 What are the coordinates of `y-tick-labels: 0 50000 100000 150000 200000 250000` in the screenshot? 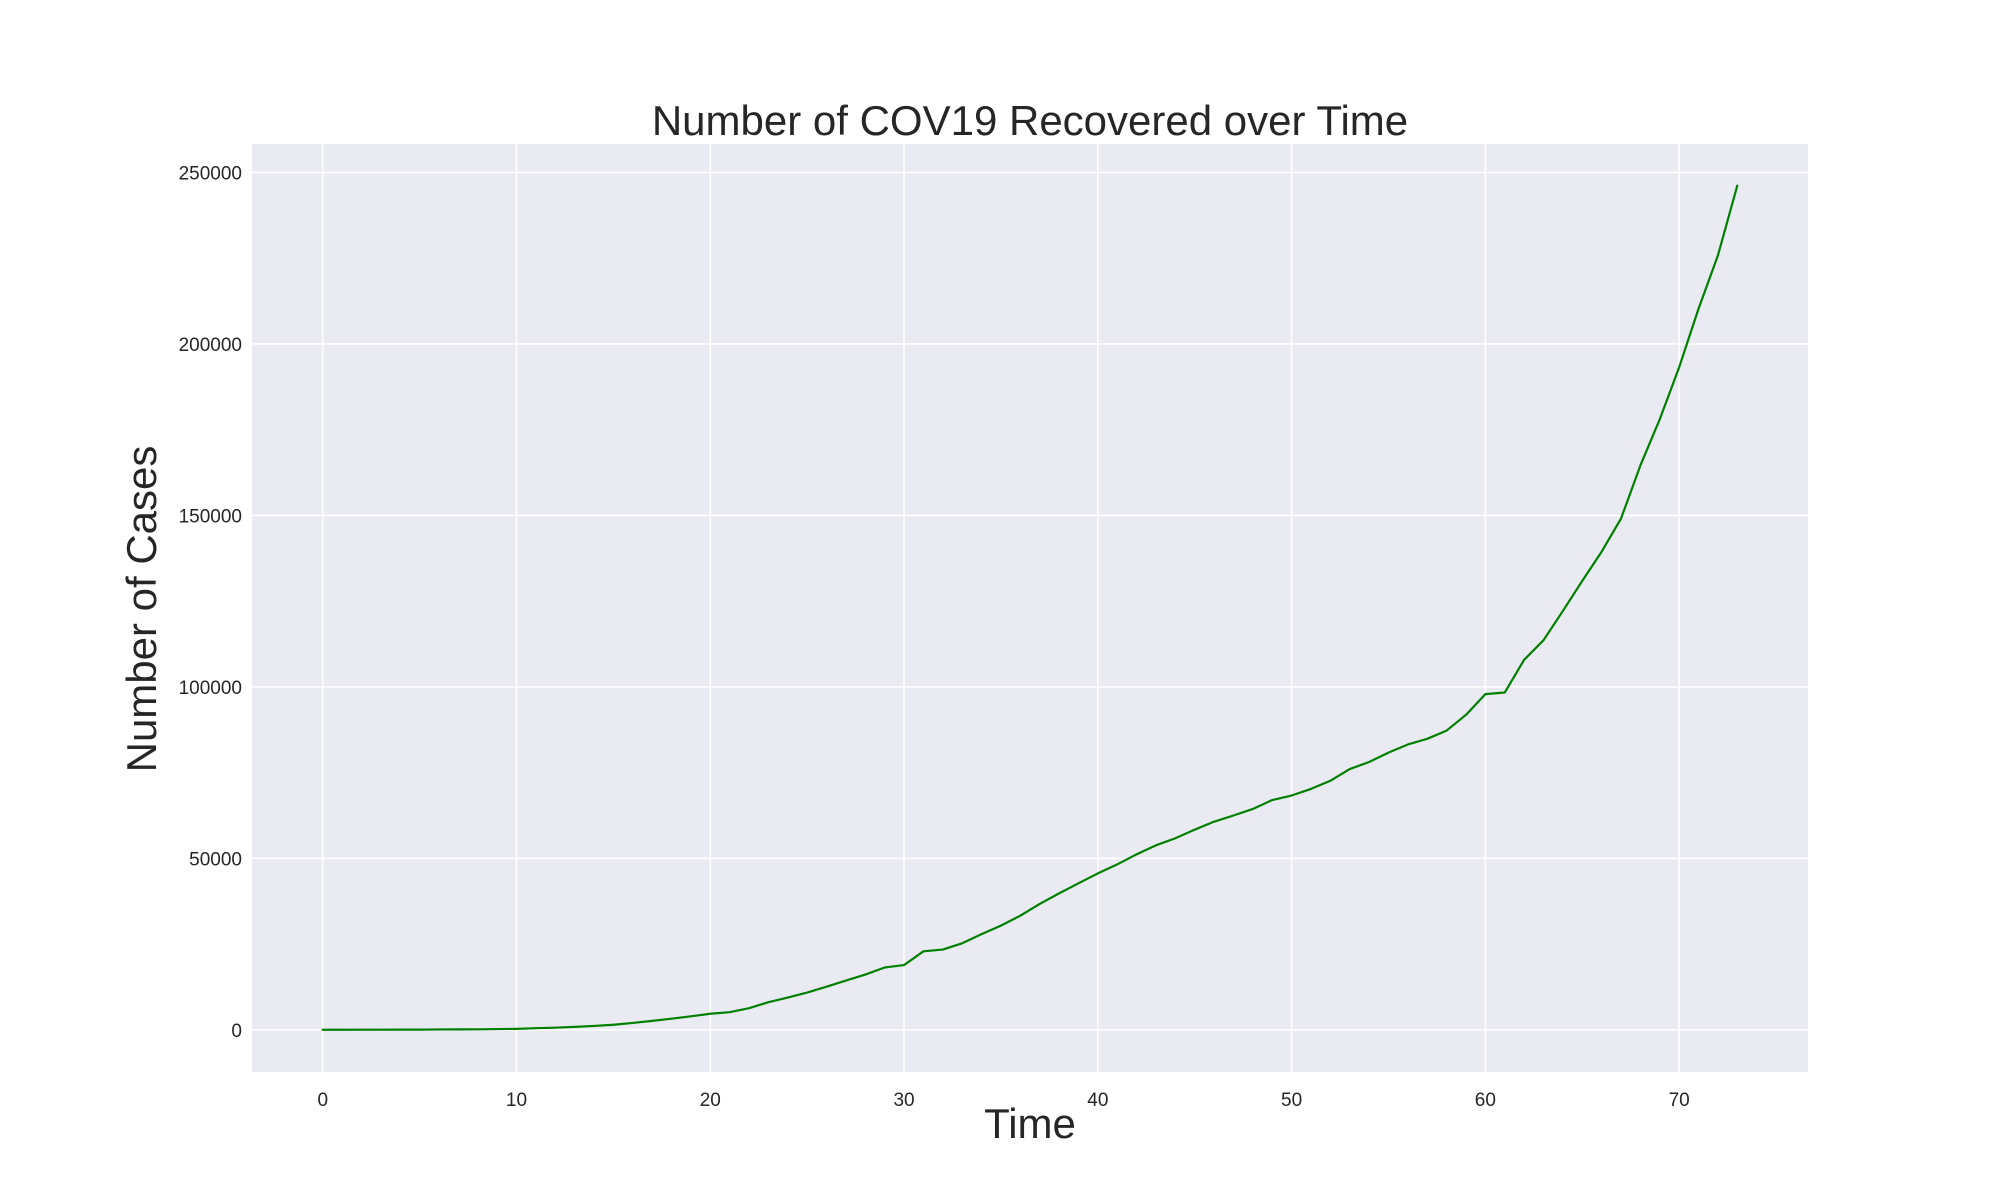 It's located at (210, 602).